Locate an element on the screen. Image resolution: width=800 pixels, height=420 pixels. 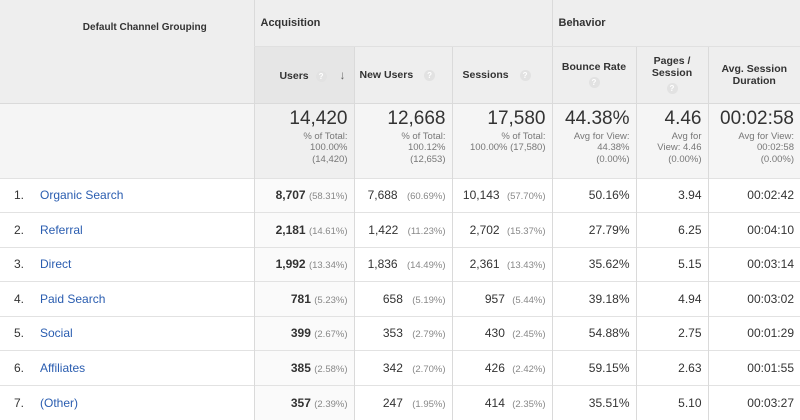
new-users-cell: 7,688 (60.69%) is located at coordinates (403, 195).